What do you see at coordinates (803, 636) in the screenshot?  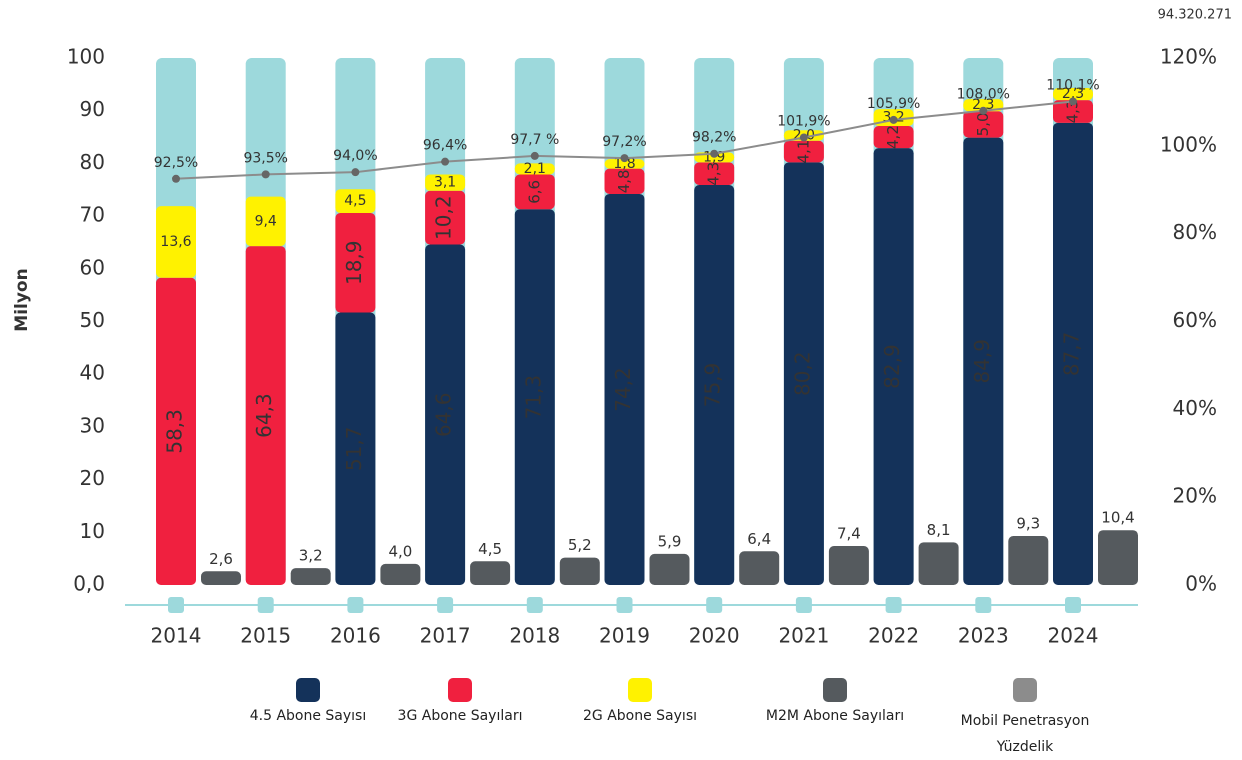 I see `x-tick-label: 2021` at bounding box center [803, 636].